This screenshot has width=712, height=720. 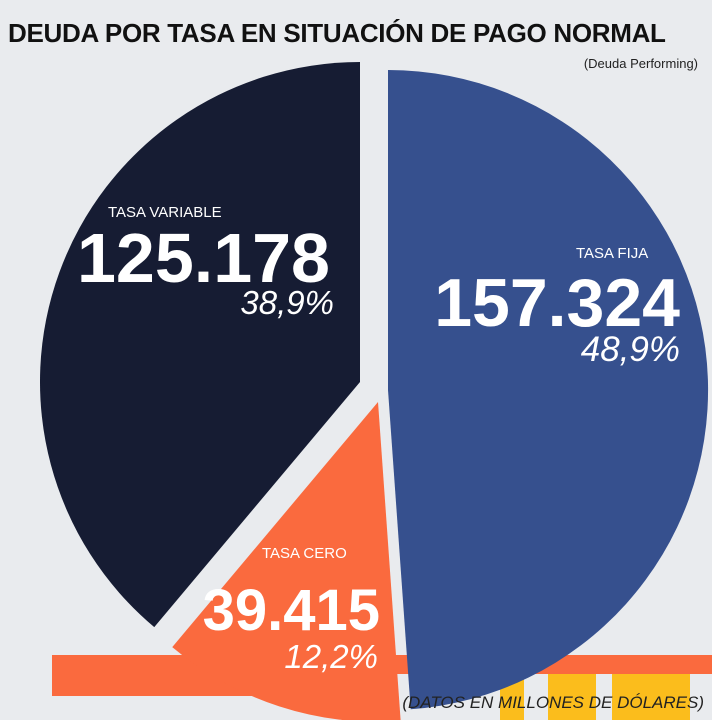 I want to click on slice-label-tasa-fija: TASA FIJA, so click(x=612, y=253).